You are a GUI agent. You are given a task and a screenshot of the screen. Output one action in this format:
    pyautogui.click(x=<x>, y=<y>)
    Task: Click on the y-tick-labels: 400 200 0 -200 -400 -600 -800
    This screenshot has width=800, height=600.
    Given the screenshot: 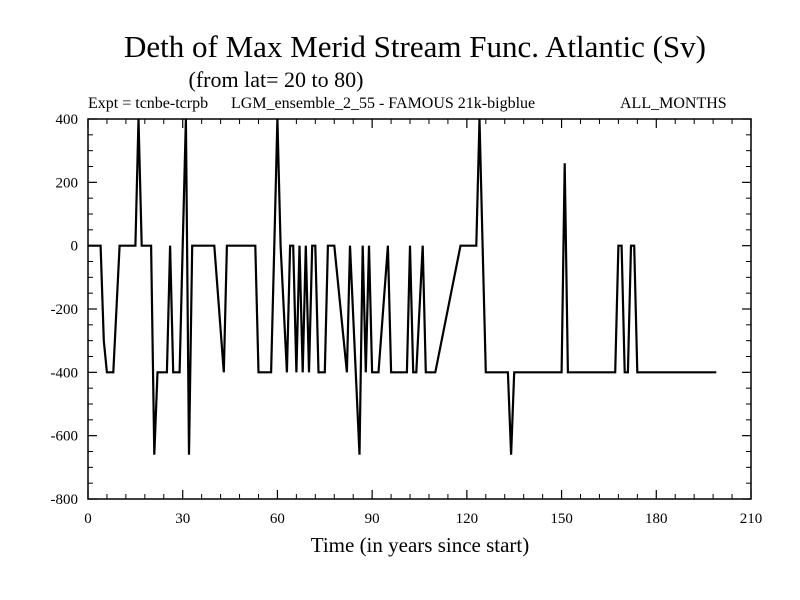 What is the action you would take?
    pyautogui.click(x=65, y=310)
    